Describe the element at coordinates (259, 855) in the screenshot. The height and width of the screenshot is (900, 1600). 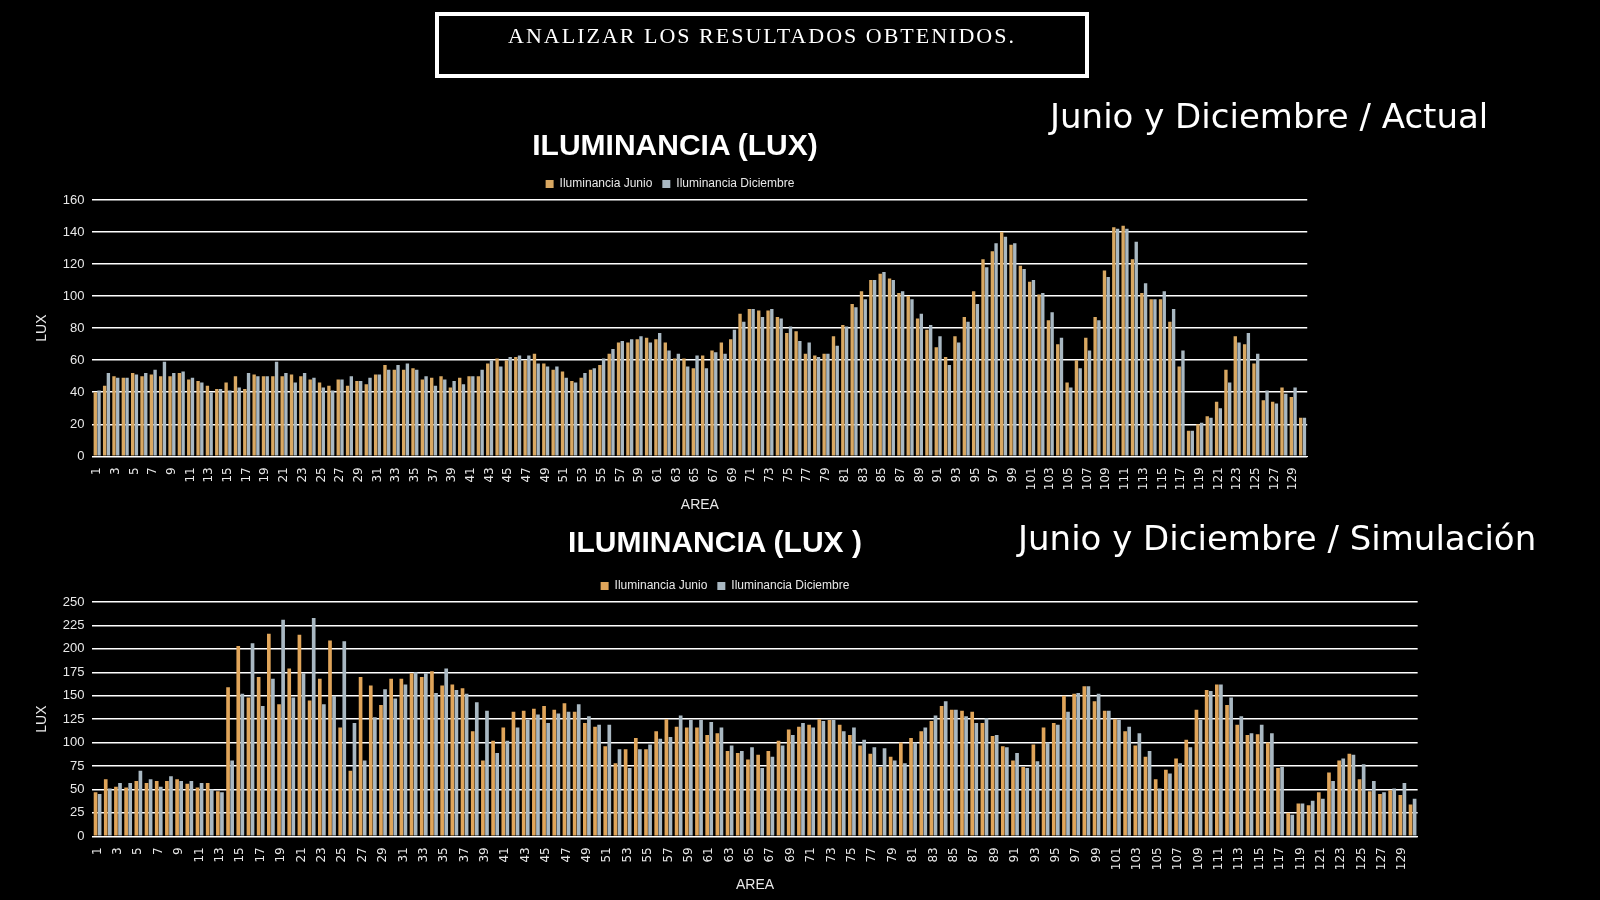
I see `x-tick-label: 17` at that location.